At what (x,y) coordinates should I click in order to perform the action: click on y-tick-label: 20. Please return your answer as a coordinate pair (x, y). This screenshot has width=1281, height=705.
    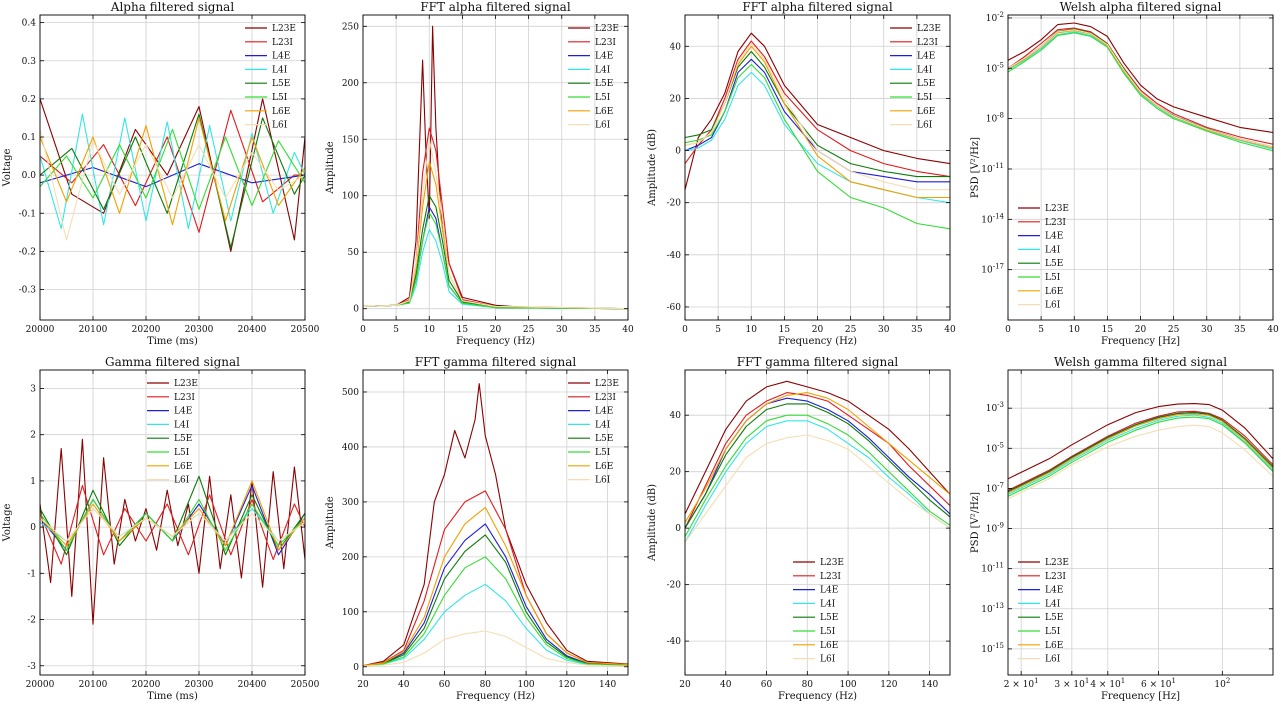
    Looking at the image, I should click on (676, 99).